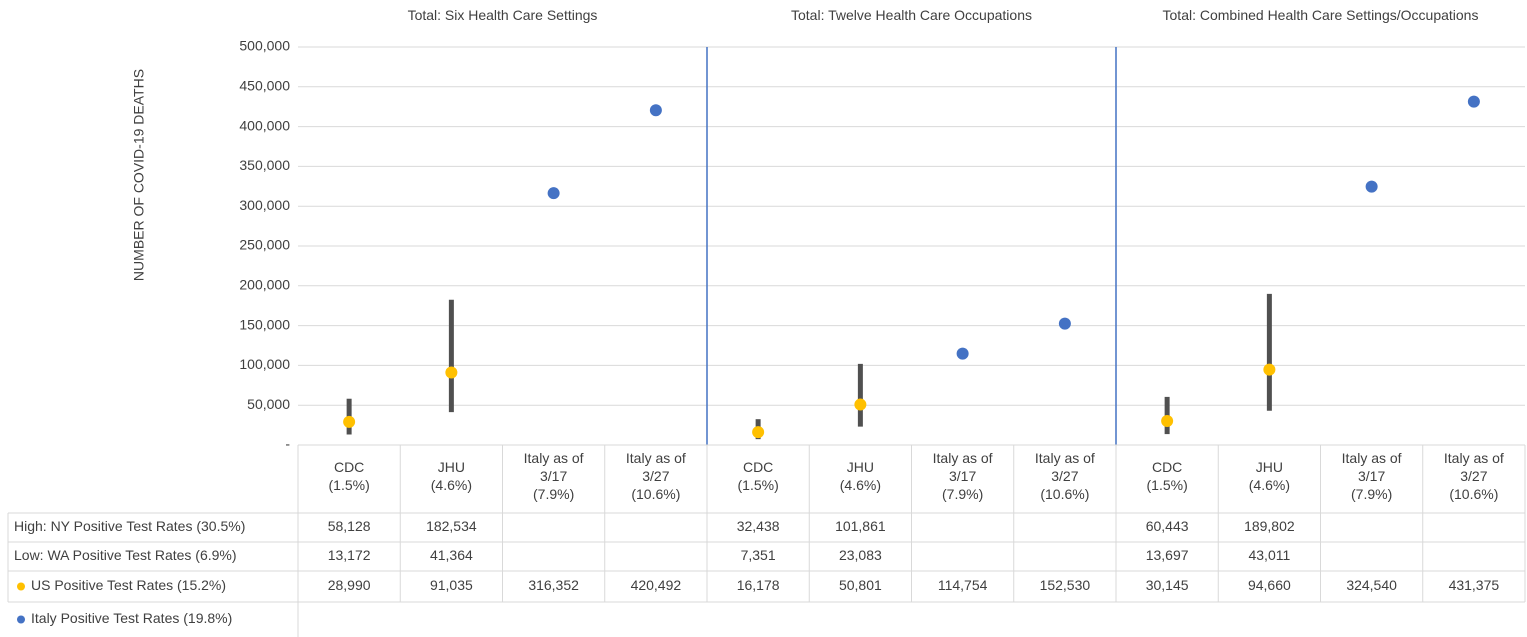  I want to click on y-tick-label: 50,000, so click(268, 404).